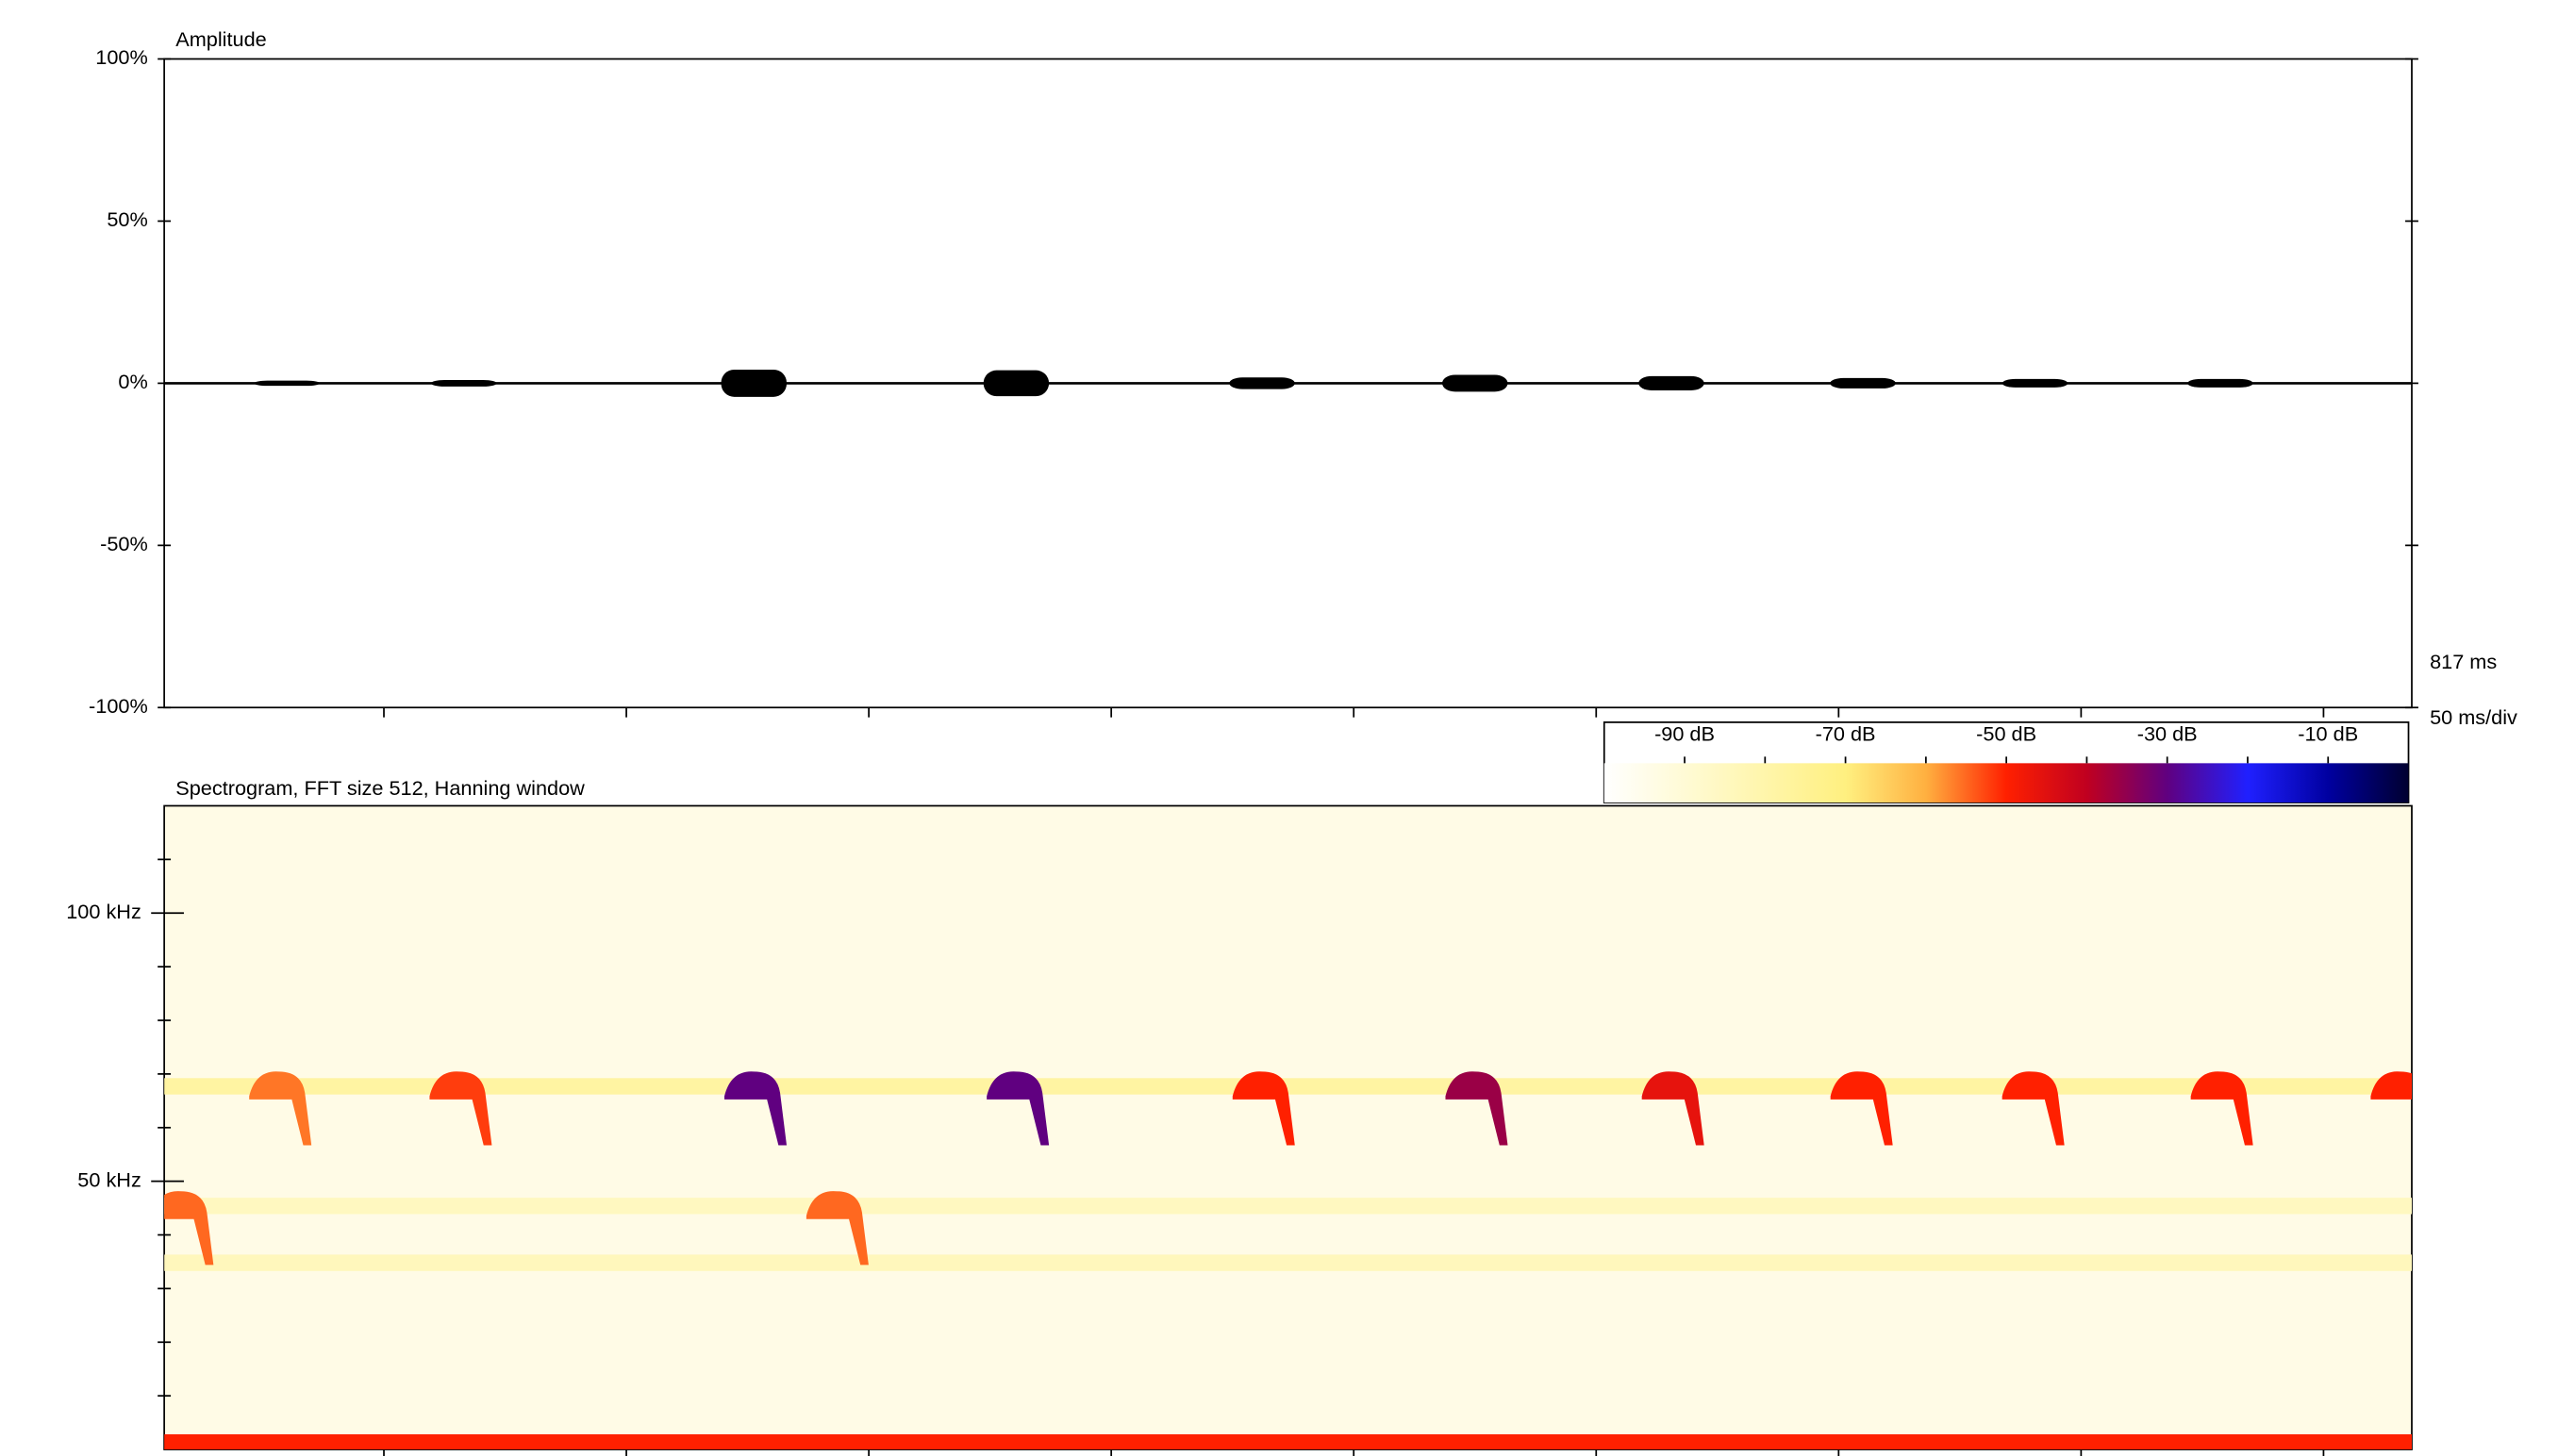 The width and height of the screenshot is (2558, 1456). Describe the element at coordinates (104, 912) in the screenshot. I see `y-tick-label: 100 kHz` at that location.